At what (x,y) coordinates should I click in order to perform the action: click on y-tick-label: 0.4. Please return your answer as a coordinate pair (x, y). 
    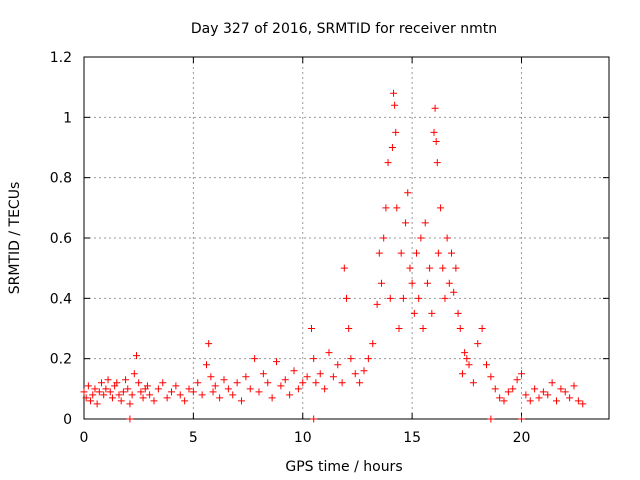
    Looking at the image, I should click on (61, 299).